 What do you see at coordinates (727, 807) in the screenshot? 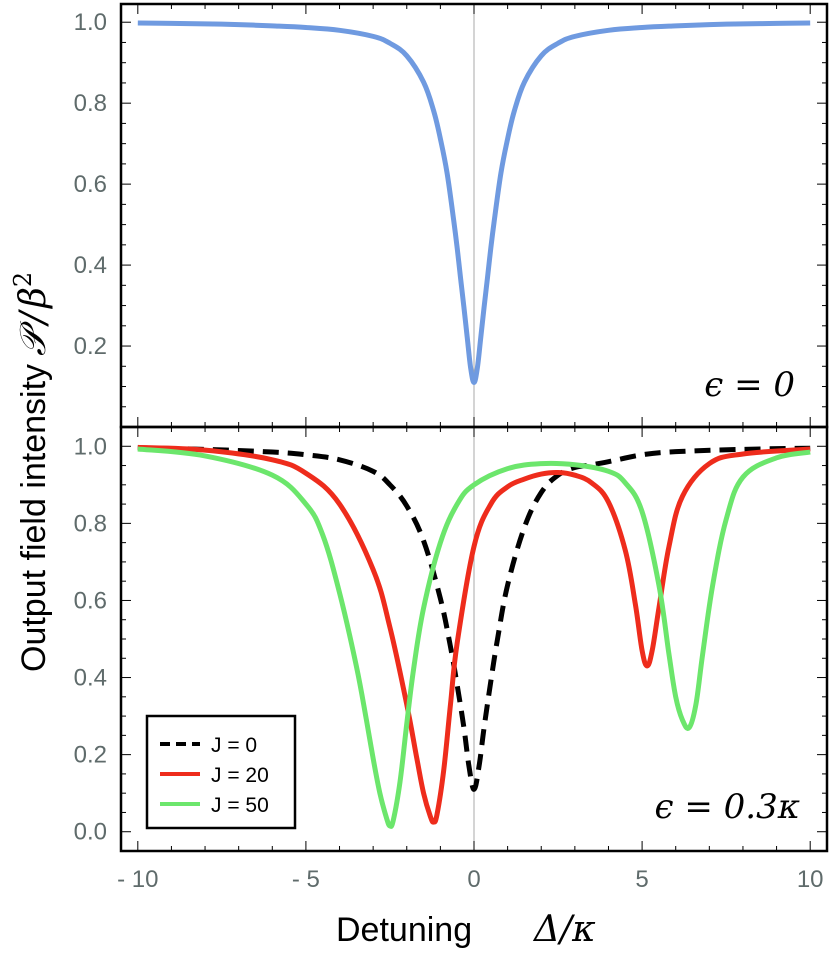
I see `bottom-annotation: ϵ = 0.3κ` at bounding box center [727, 807].